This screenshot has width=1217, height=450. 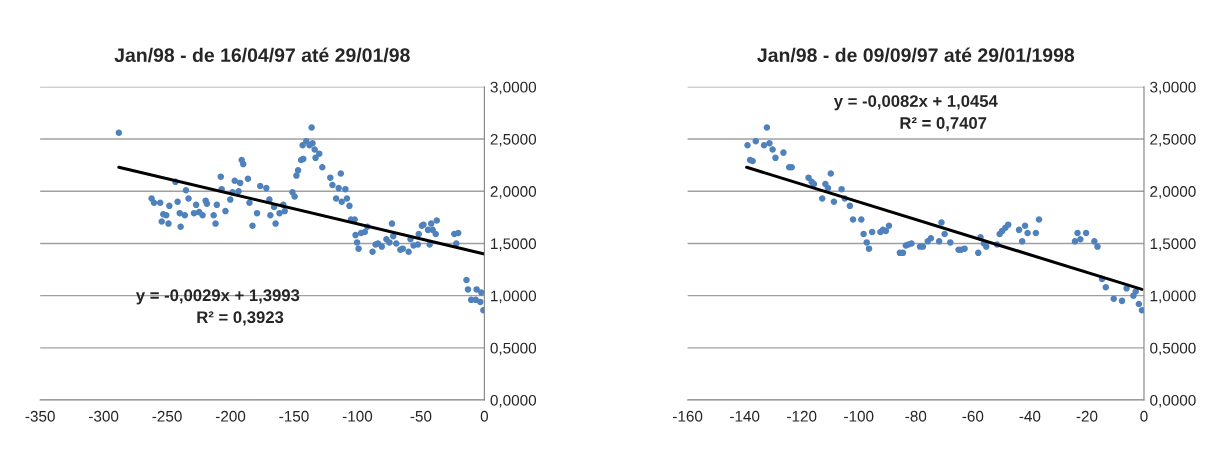 I want to click on x-tick-label: -250, so click(x=167, y=416).